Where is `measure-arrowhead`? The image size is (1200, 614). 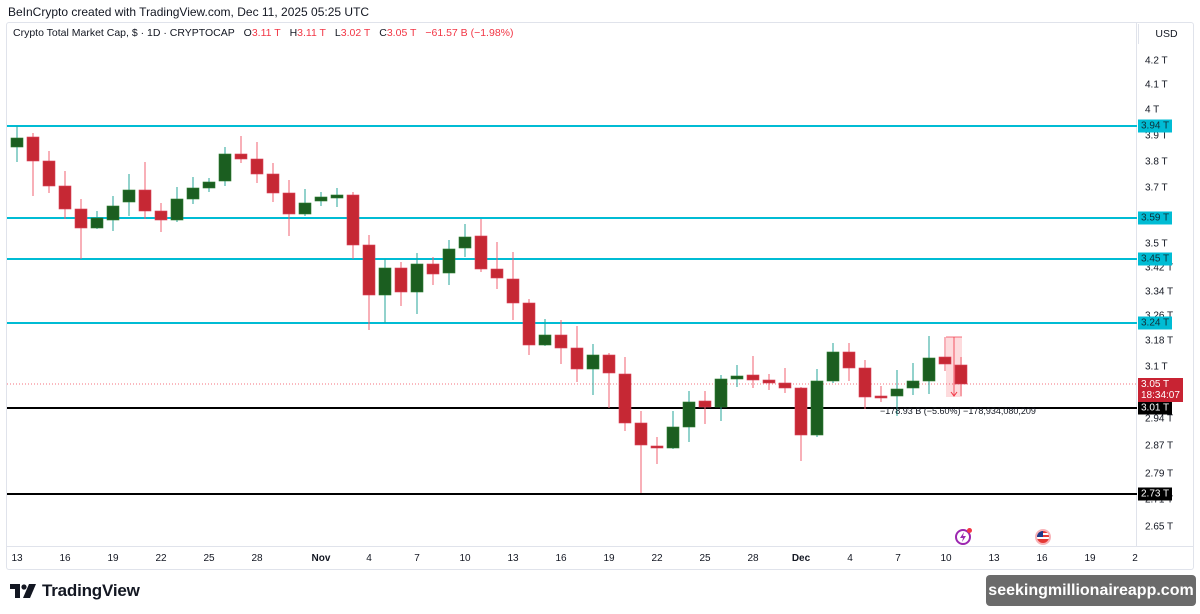
measure-arrowhead is located at coordinates (954, 394).